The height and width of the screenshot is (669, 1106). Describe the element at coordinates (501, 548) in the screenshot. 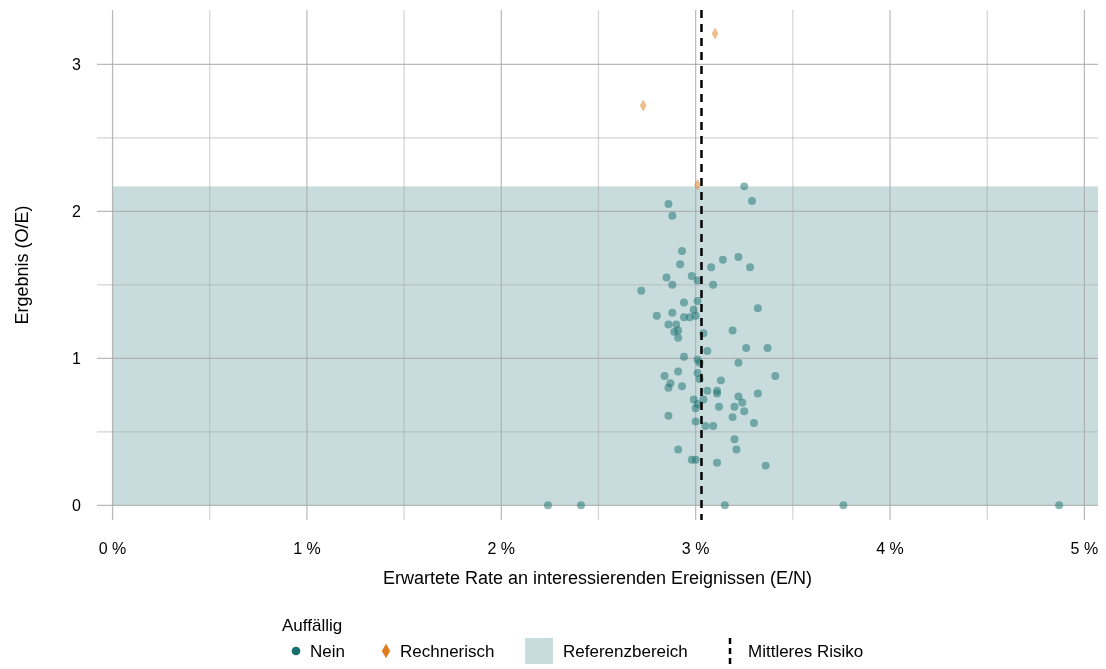

I see `x-tick-label: 2 %` at that location.